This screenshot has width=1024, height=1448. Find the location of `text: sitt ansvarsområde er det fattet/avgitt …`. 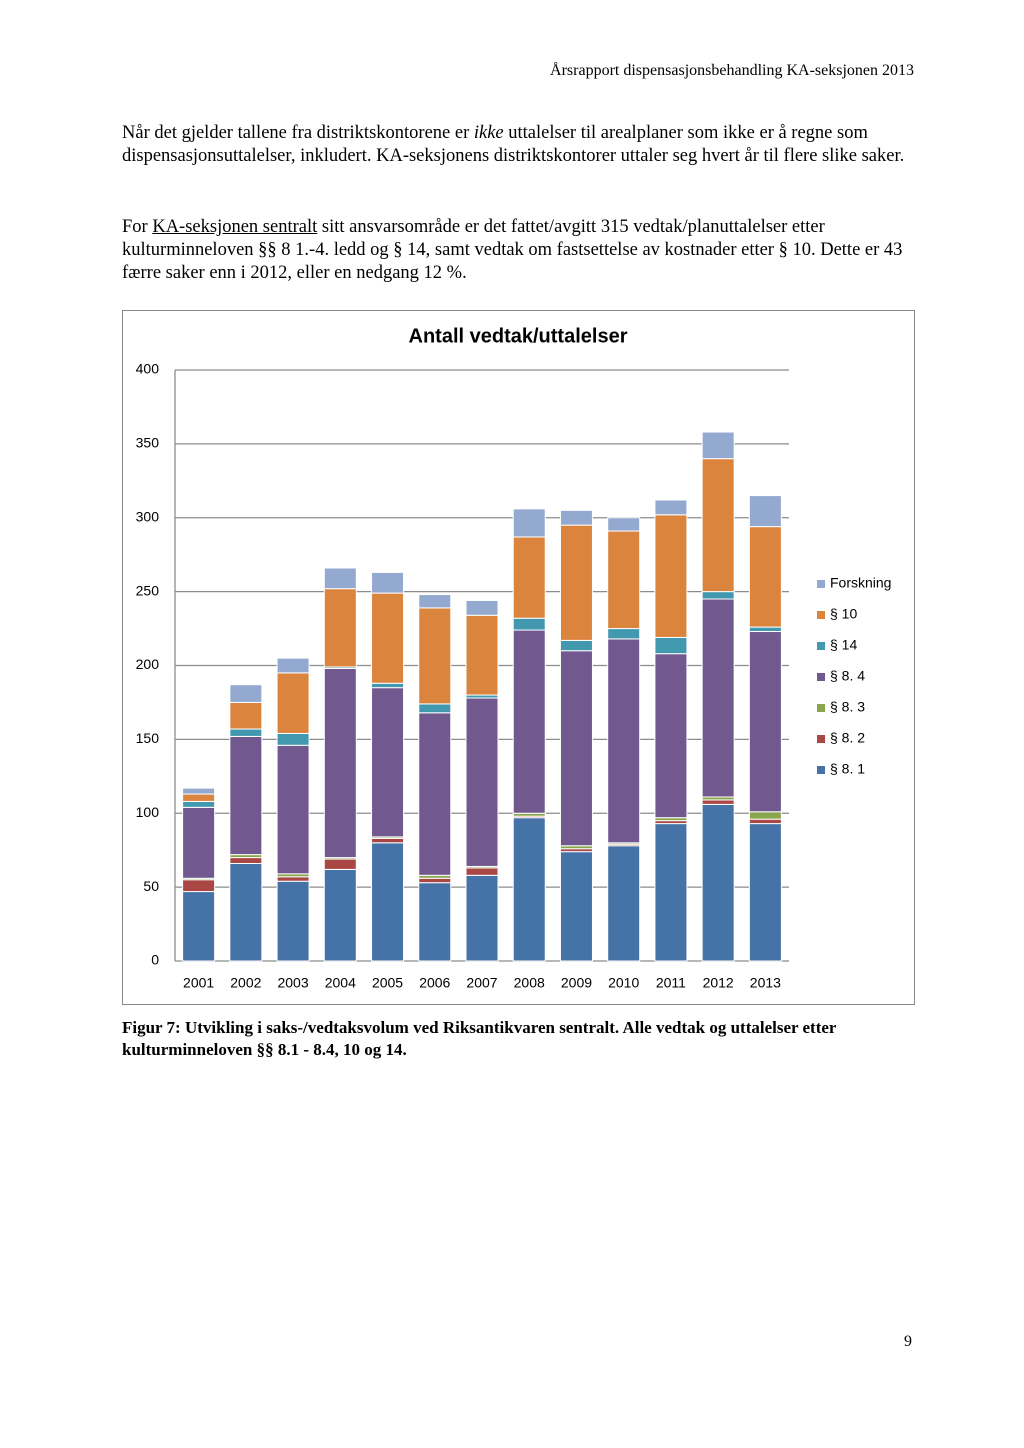

text: sitt ansvarsområde er det fattet/avgitt … is located at coordinates (512, 250).